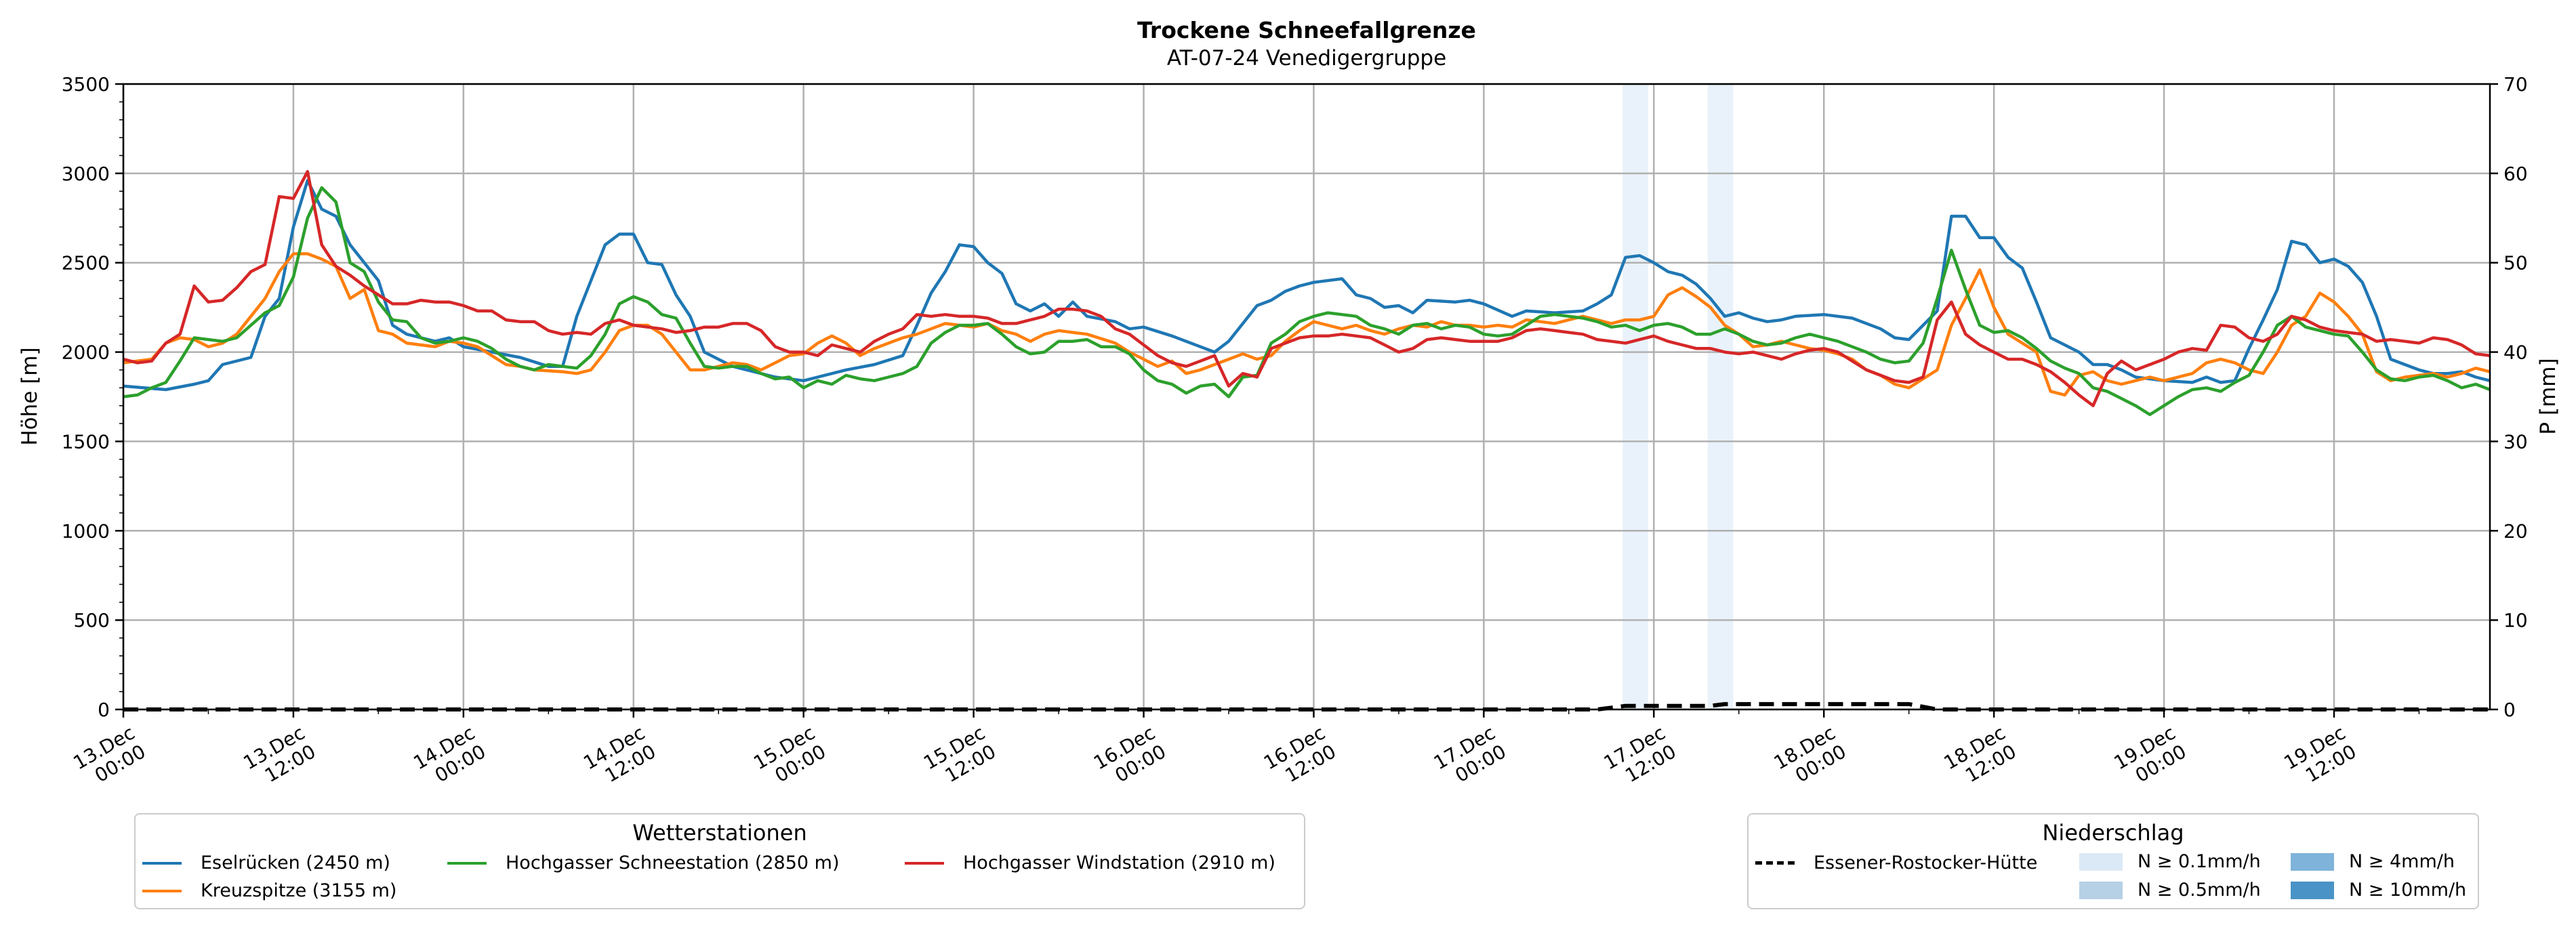 The width and height of the screenshot is (2576, 929). I want to click on y2-tick-label: 10, so click(2516, 620).